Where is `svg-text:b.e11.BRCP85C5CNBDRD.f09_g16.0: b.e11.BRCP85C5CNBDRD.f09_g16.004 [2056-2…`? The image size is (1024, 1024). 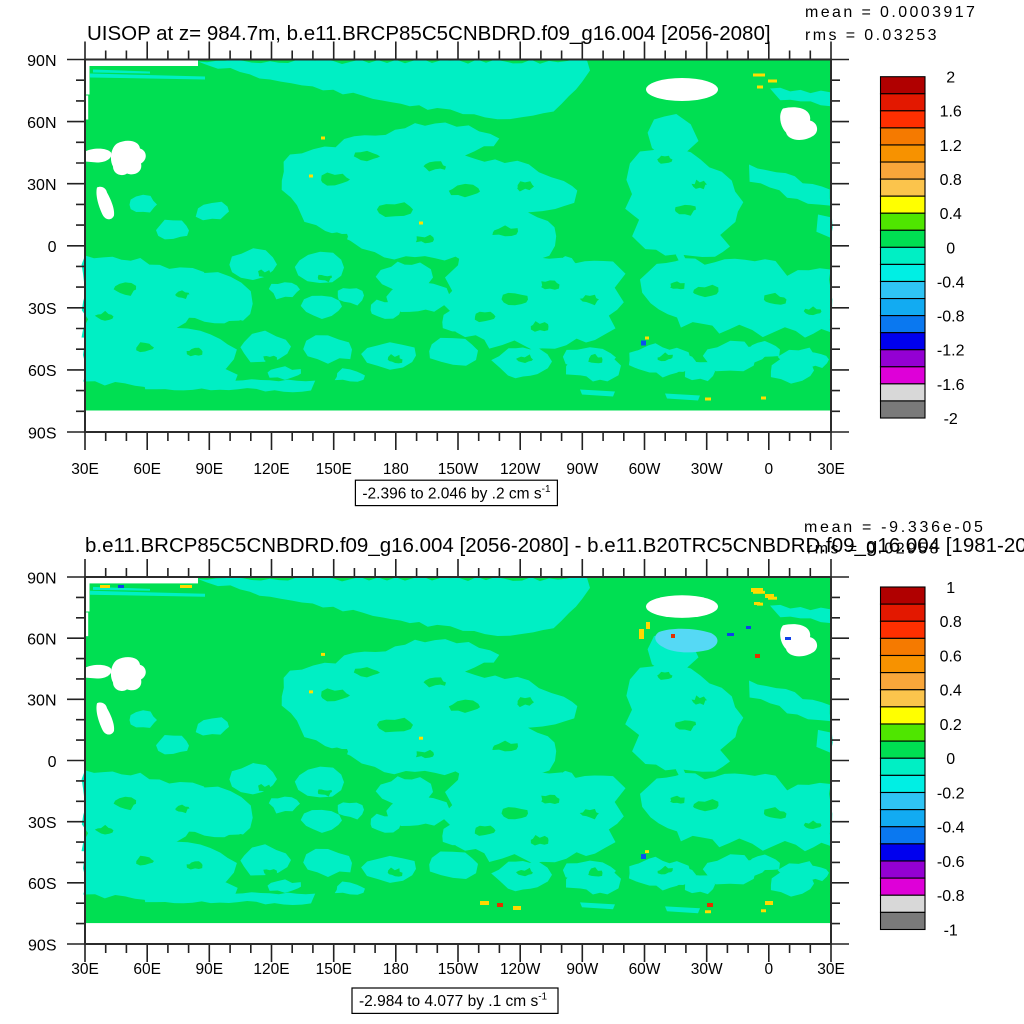
svg-text:b.e11.BRCP85C5CNBDRD.f09_g16.0: b.e11.BRCP85C5CNBDRD.f09_g16.004 [2056-2… is located at coordinates (554, 545).